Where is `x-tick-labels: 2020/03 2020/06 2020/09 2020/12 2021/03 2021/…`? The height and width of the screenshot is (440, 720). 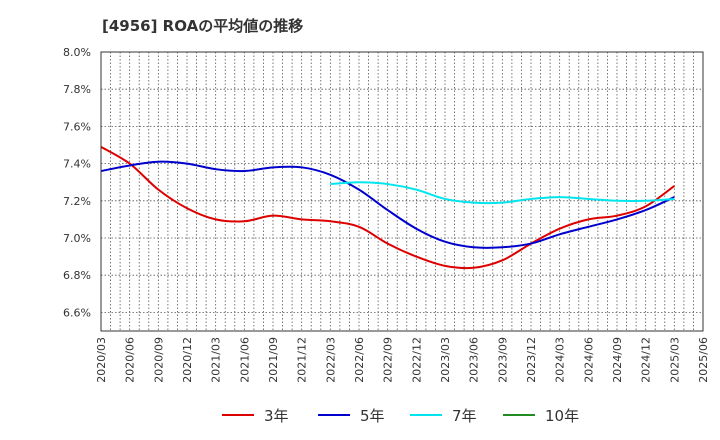 x-tick-labels: 2020/03 2020/06 2020/09 2020/12 2021/03 2021/… is located at coordinates (402, 360).